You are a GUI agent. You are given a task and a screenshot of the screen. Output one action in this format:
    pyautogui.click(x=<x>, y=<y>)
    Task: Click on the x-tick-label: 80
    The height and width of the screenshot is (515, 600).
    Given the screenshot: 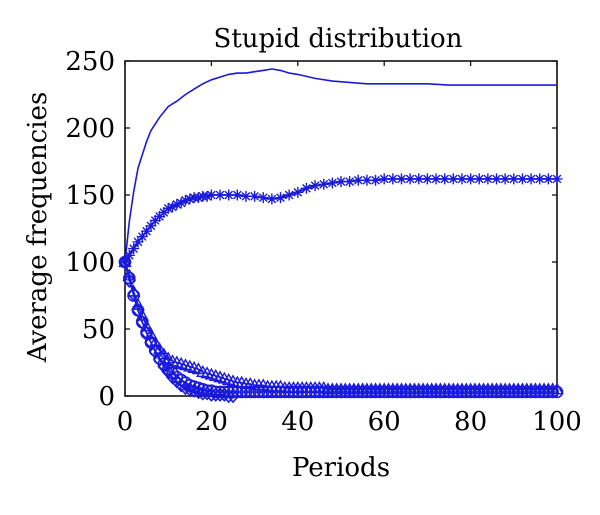 What is the action you would take?
    pyautogui.click(x=470, y=422)
    